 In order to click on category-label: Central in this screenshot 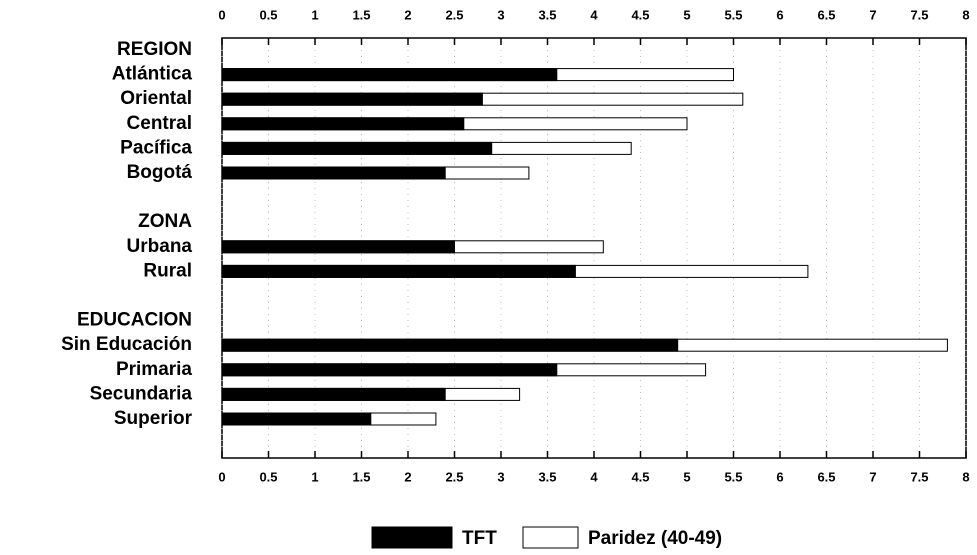, I will do `click(159, 123)`.